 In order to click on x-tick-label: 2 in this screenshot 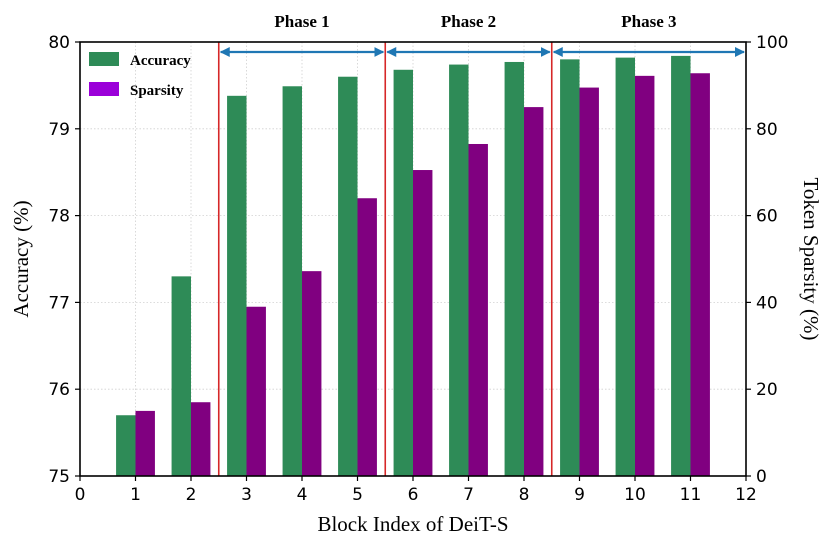, I will do `click(191, 495)`.